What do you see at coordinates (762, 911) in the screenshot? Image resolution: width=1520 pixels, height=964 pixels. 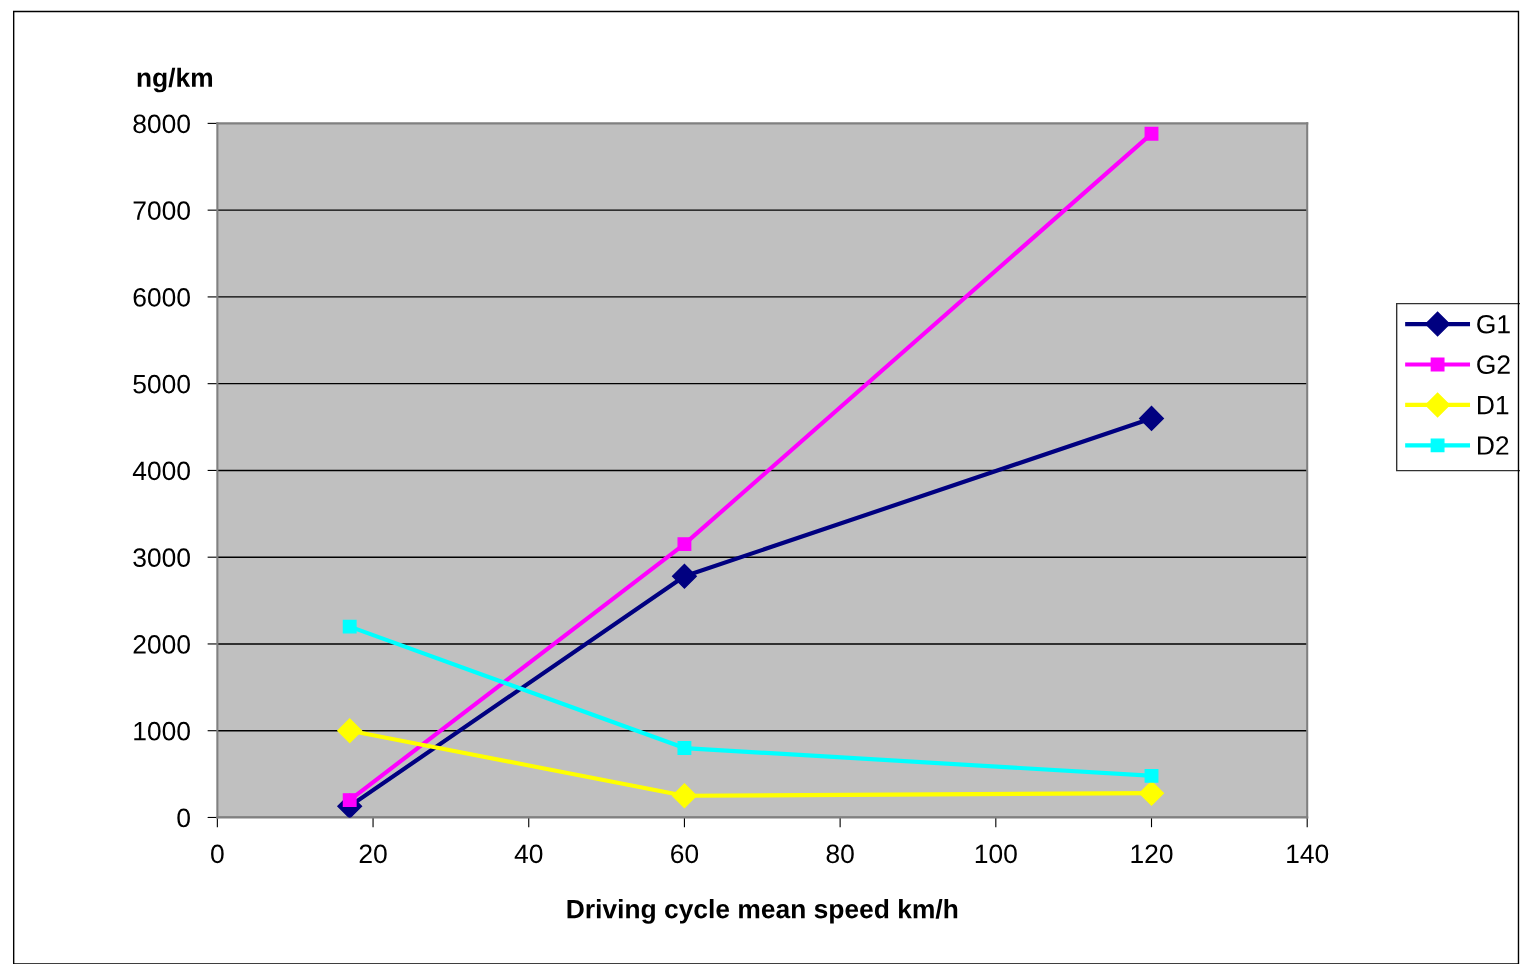 I see `x-axis-title: Driving cycle mean speed km/h` at bounding box center [762, 911].